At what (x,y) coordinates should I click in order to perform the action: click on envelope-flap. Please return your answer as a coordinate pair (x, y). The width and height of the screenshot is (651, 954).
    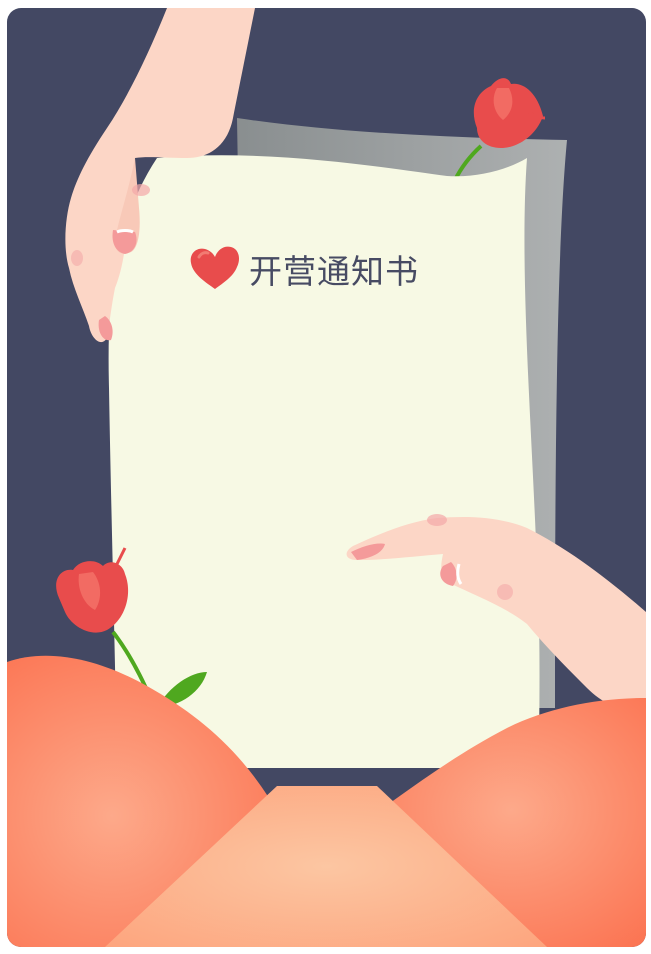
    Looking at the image, I should click on (326, 866).